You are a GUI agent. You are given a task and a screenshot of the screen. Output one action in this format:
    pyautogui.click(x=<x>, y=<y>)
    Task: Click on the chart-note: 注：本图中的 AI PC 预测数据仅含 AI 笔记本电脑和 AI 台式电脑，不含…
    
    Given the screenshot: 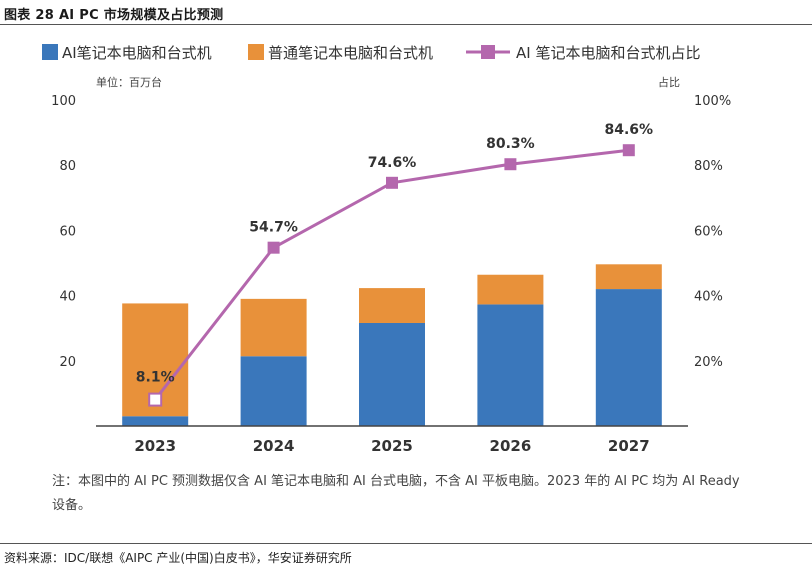 What is the action you would take?
    pyautogui.click(x=396, y=493)
    